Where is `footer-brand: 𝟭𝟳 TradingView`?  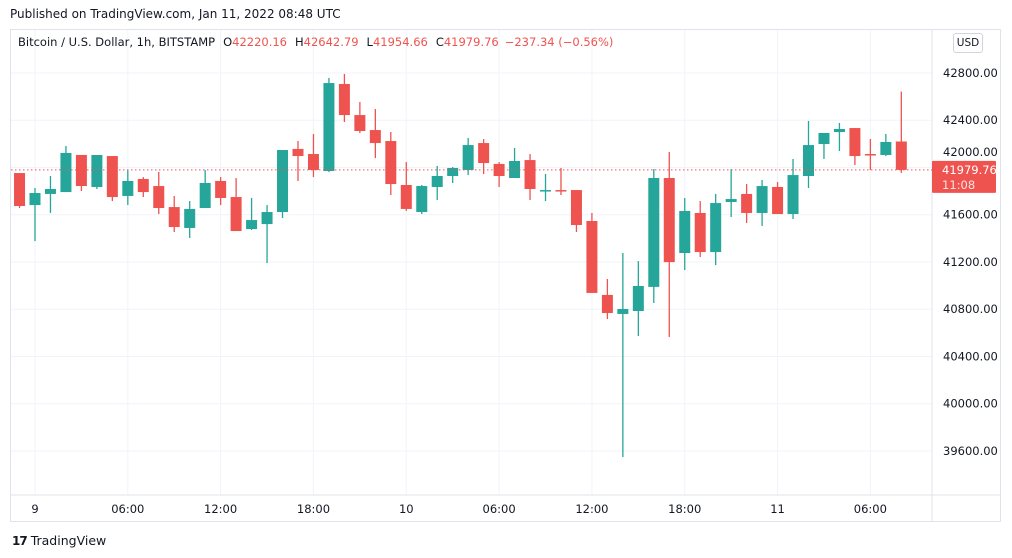
footer-brand: 𝟭𝟳 TradingView is located at coordinates (59, 540).